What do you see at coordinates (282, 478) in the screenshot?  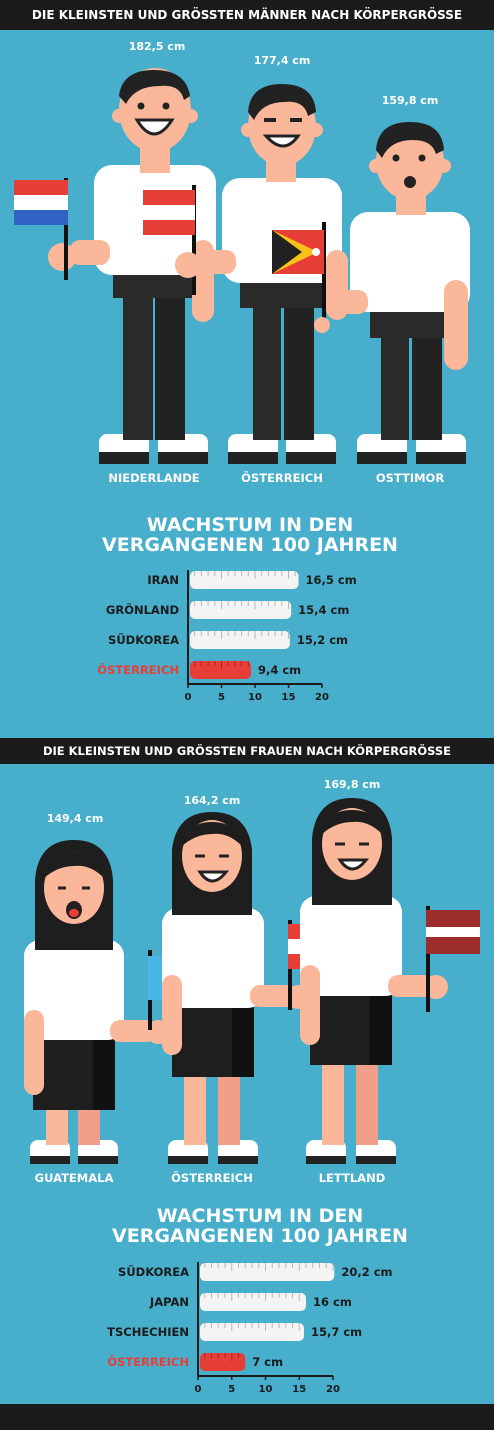 I see `men-country-austria: ÖSTERREICH` at bounding box center [282, 478].